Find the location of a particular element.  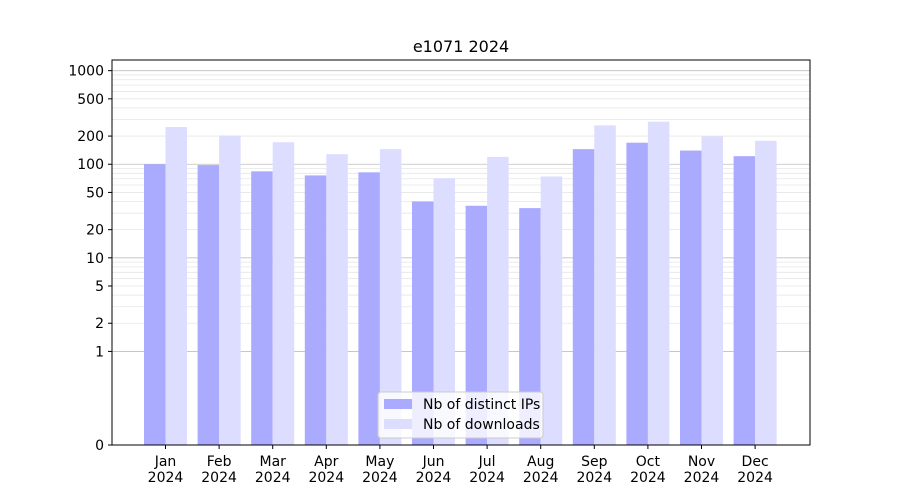

y-tick-label: 100 is located at coordinates (90, 165).